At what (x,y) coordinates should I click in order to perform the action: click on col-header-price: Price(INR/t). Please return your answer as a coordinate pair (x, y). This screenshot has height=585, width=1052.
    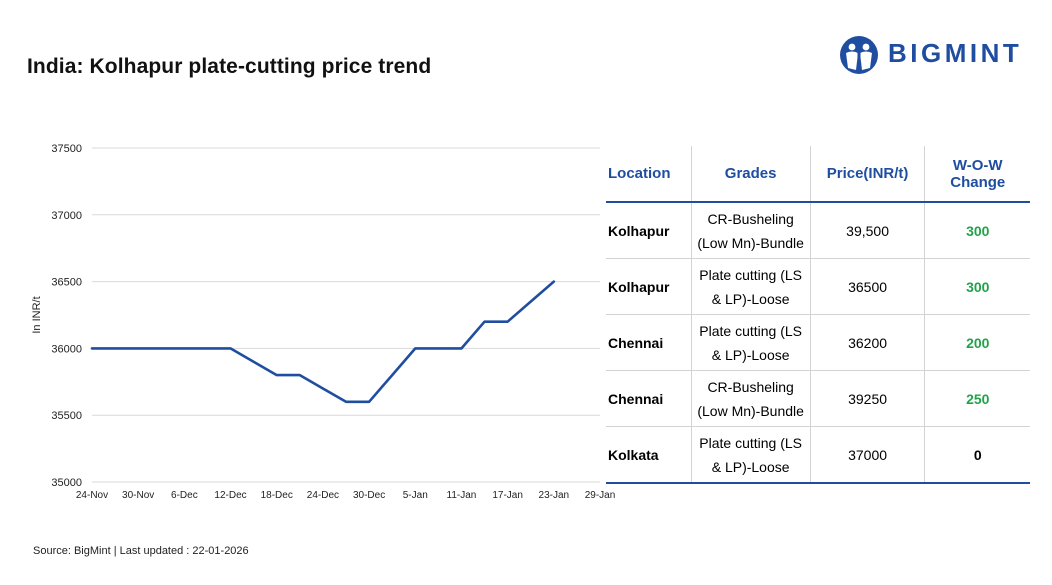
    Looking at the image, I should click on (867, 174).